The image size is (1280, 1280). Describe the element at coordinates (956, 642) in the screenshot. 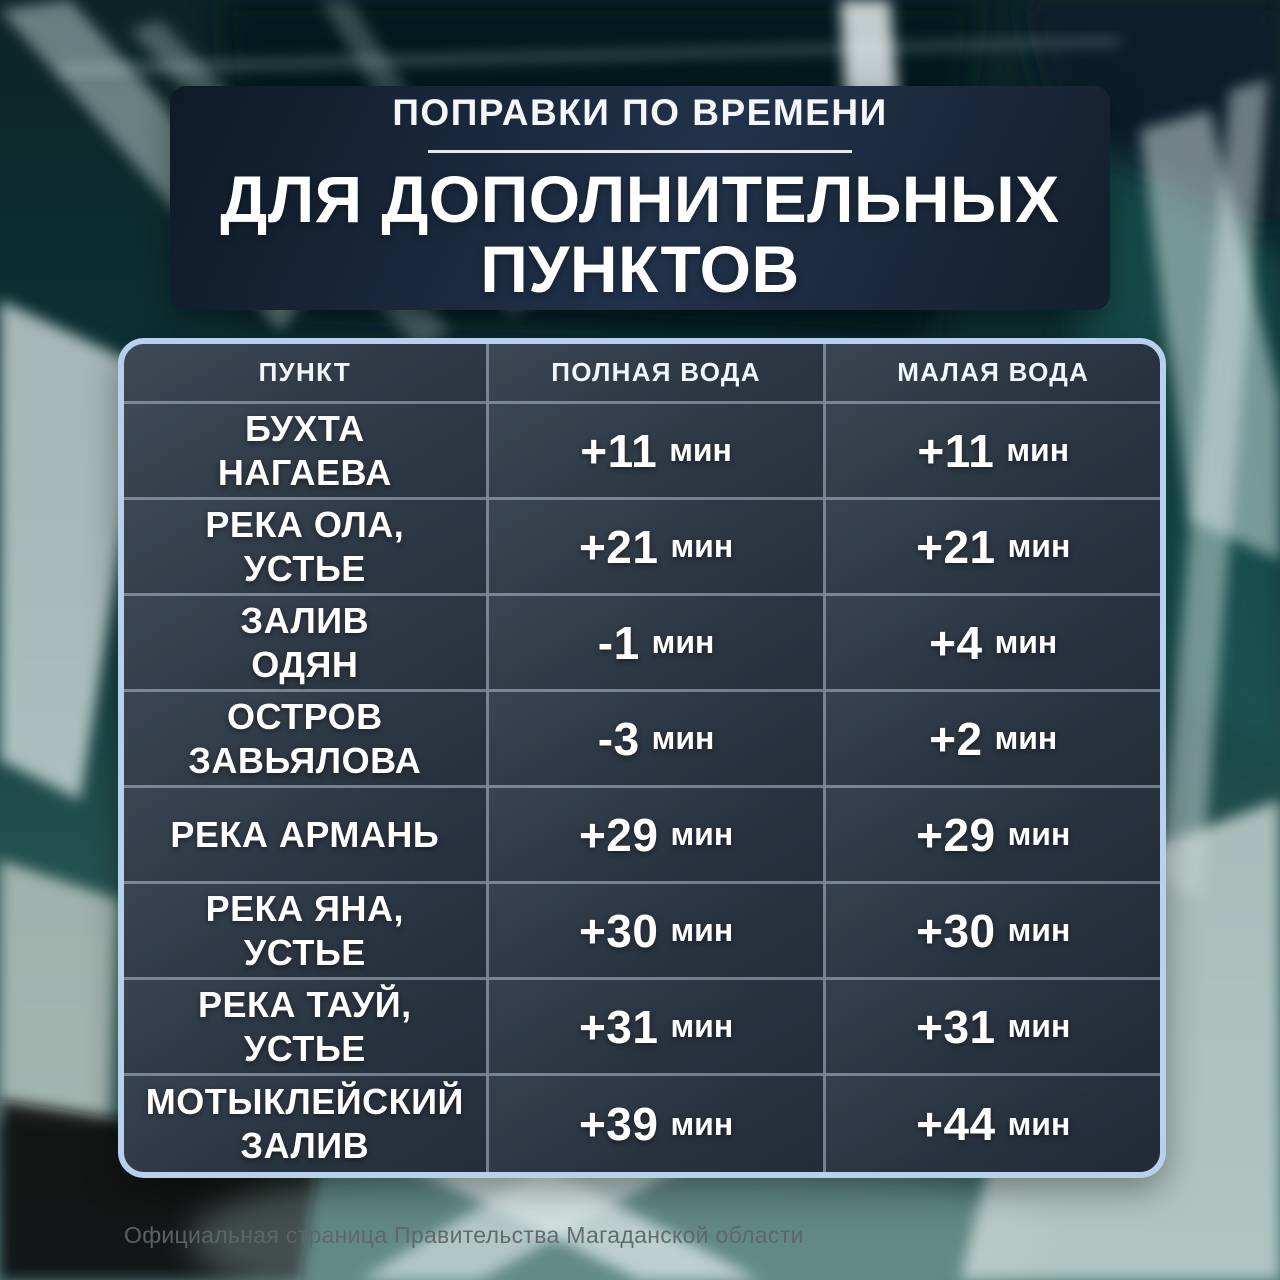

I see `value-number: +4` at that location.